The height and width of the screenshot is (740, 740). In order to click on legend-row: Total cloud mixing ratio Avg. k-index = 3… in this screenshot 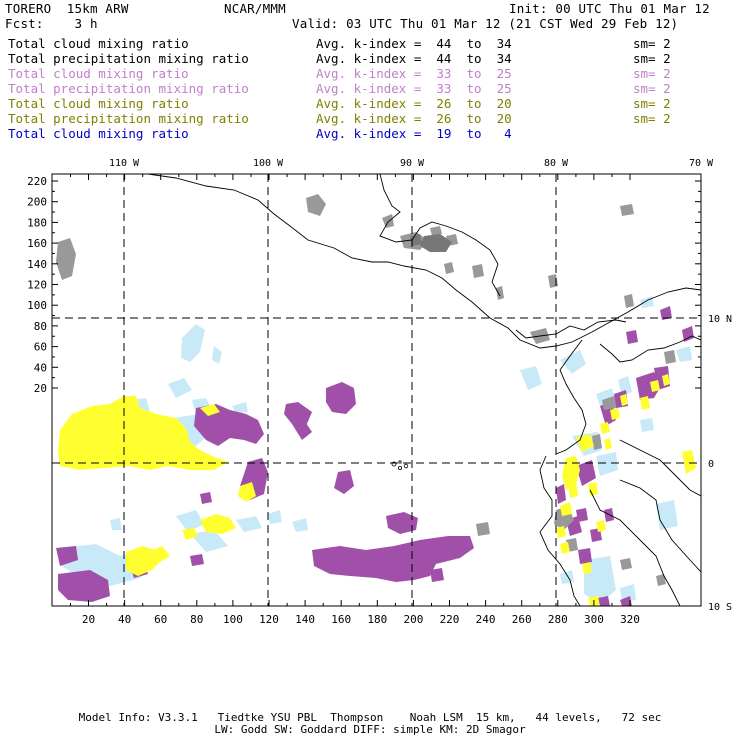, I will do `click(370, 73)`.